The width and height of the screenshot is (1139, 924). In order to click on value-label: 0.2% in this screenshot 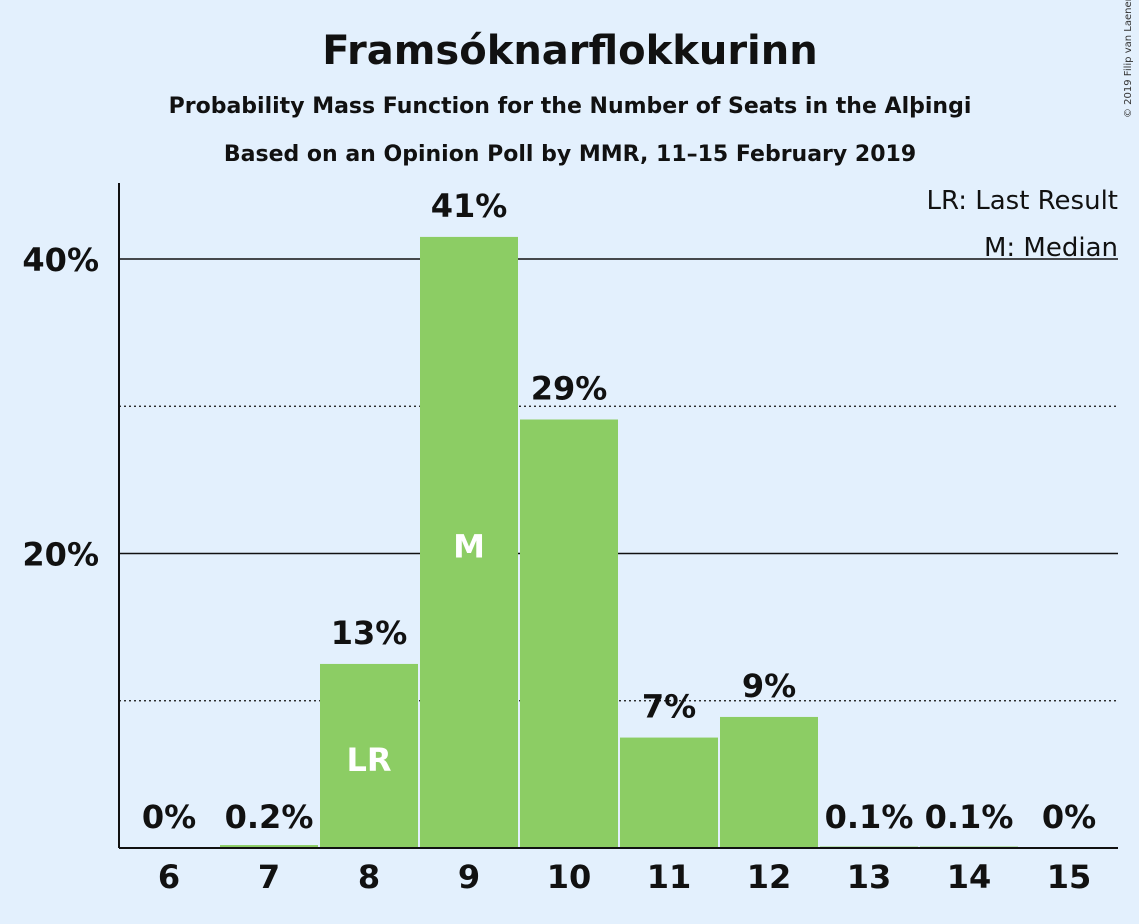, I will do `click(269, 817)`.